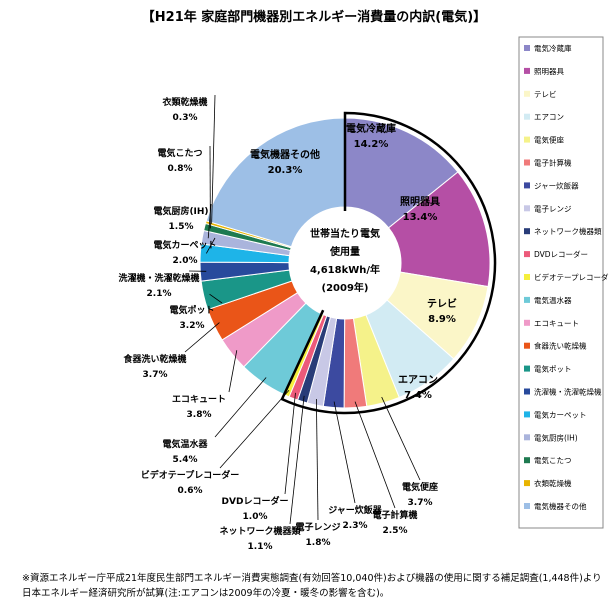 The height and width of the screenshot is (609, 609). I want to click on slice-12-name-label: エコキュート, so click(199, 399).